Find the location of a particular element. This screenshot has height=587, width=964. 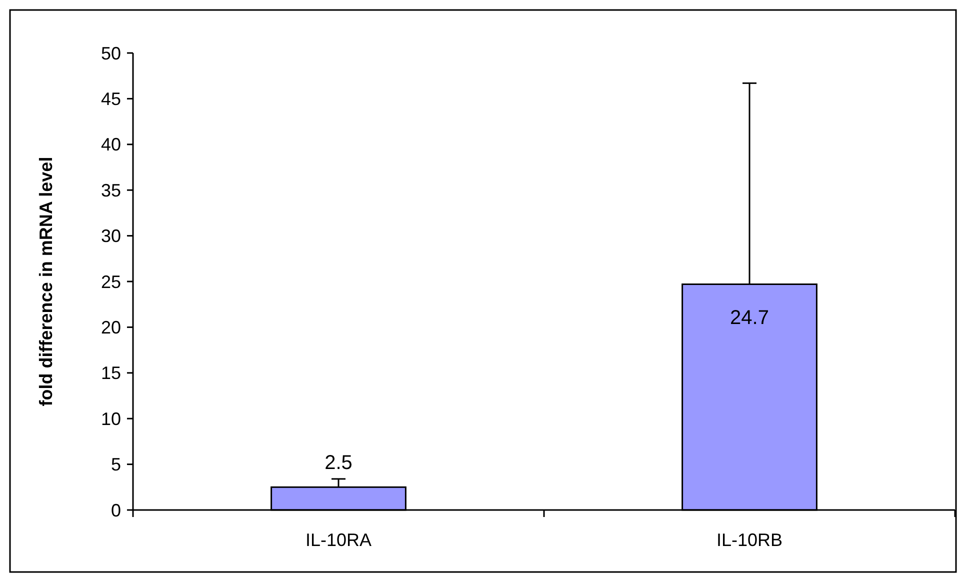

y-tick-label: 5 is located at coordinates (115, 464).